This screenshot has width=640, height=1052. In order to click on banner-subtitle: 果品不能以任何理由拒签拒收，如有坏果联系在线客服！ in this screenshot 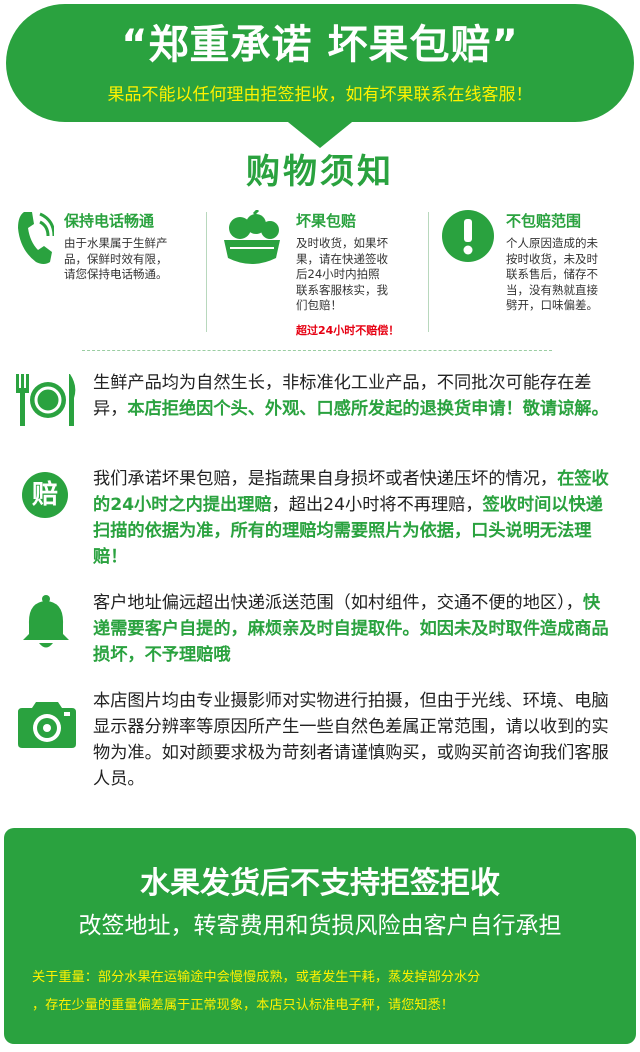, I will do `click(320, 95)`.